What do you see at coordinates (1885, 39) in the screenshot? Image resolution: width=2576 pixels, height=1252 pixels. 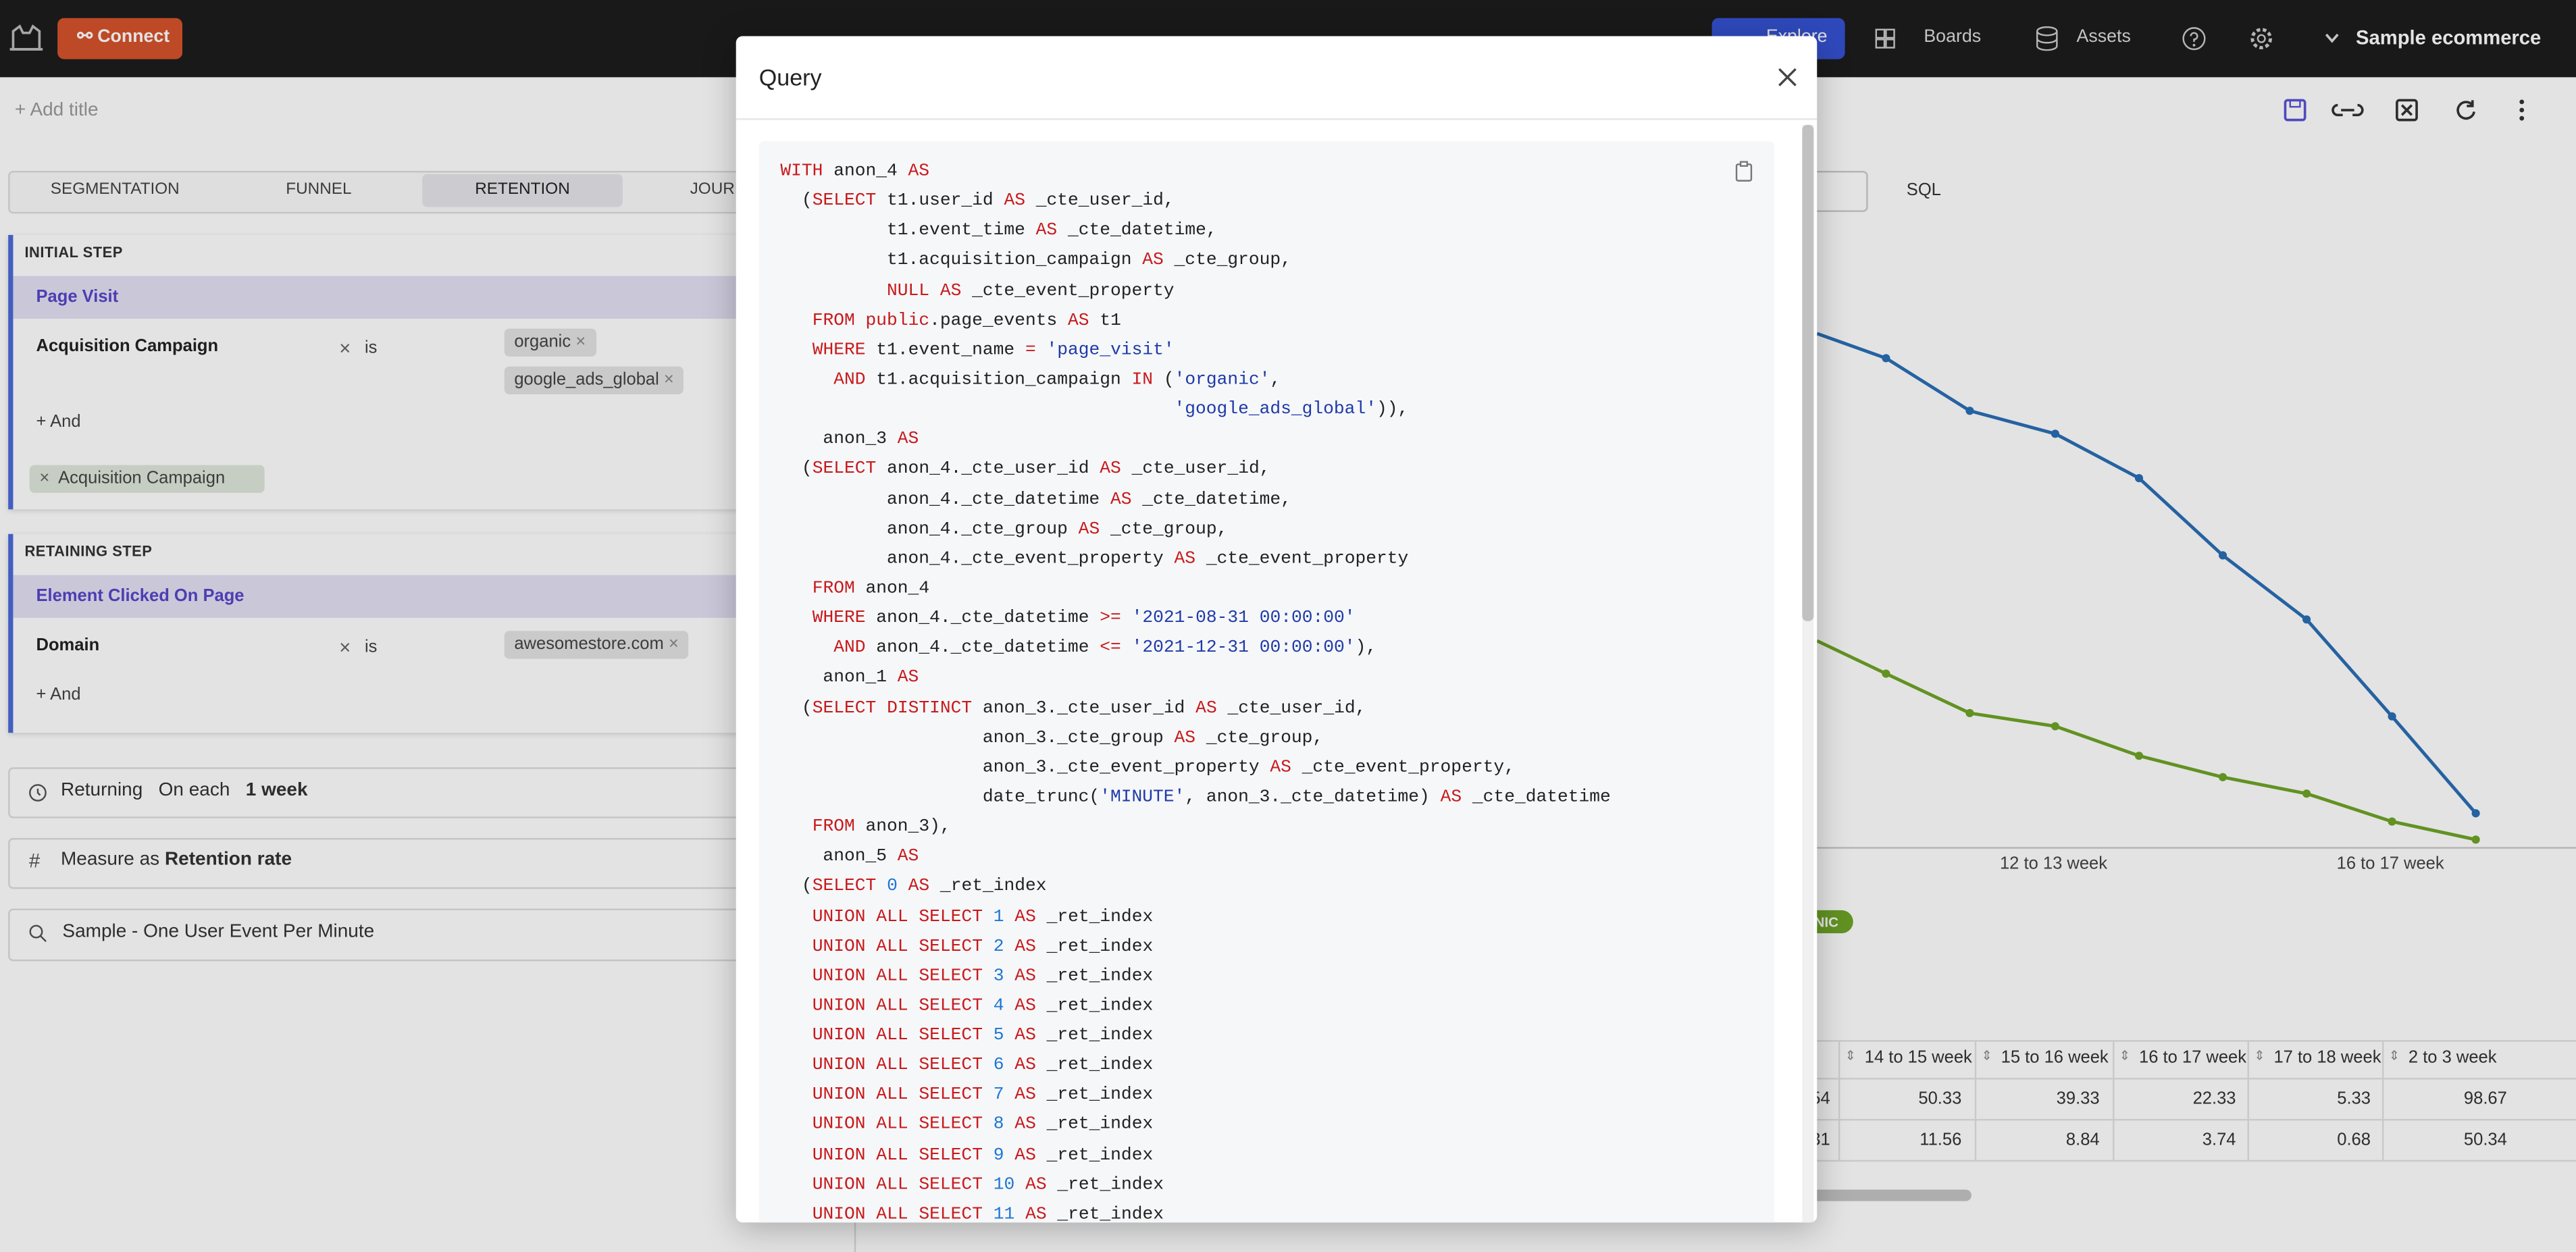 I see `boards-icon` at bounding box center [1885, 39].